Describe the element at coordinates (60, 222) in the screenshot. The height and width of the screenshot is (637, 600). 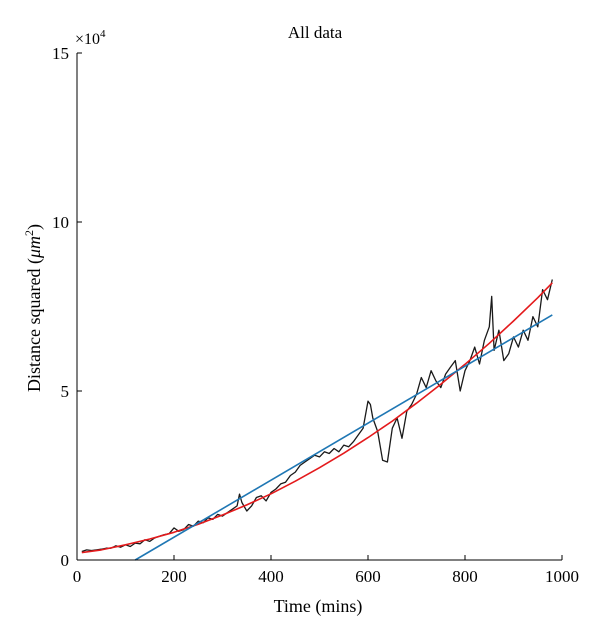
I see `y-tick-label: 10` at that location.